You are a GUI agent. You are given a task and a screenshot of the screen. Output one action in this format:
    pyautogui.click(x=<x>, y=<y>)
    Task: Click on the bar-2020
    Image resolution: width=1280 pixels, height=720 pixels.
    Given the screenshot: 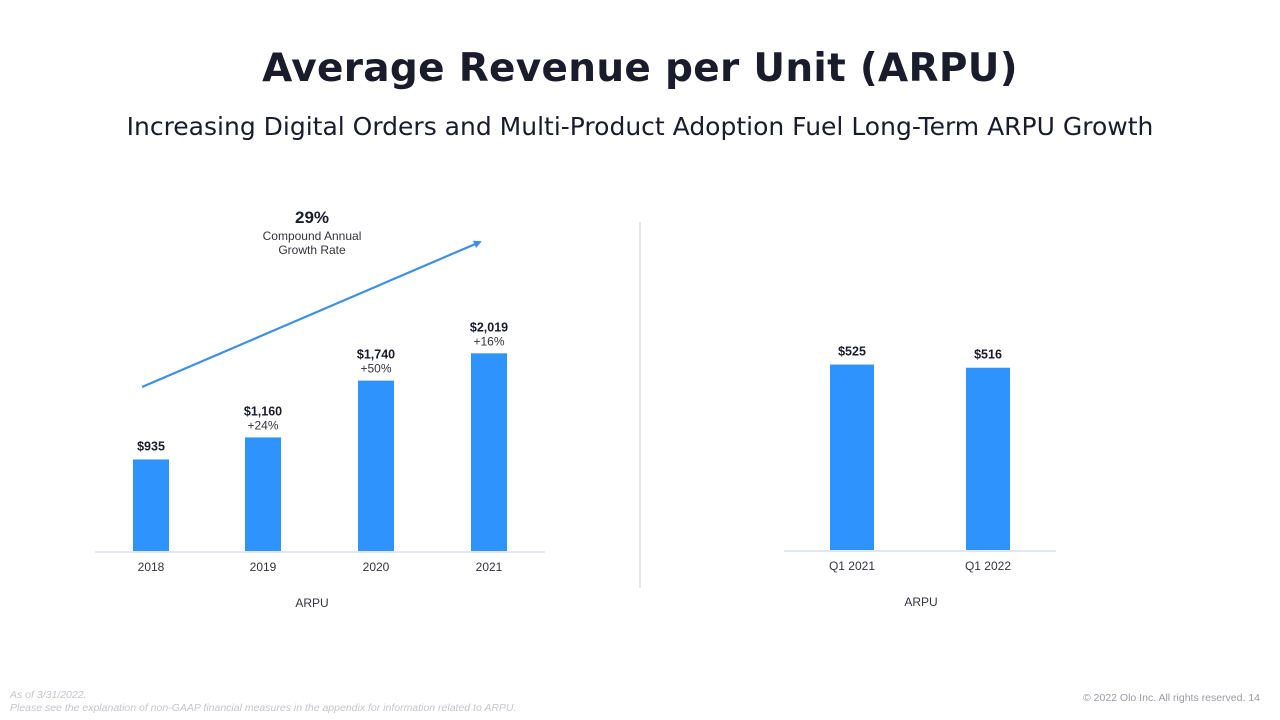 What is the action you would take?
    pyautogui.click(x=376, y=465)
    